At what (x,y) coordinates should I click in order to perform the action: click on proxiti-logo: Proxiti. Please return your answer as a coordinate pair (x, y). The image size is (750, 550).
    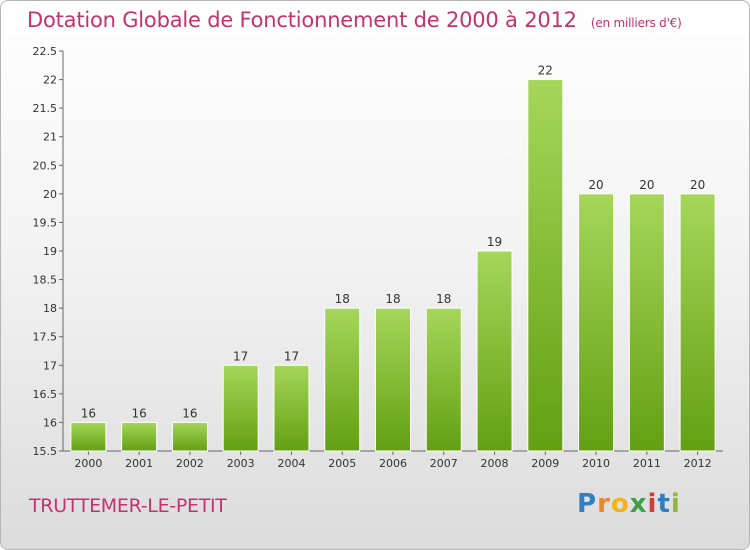
    Looking at the image, I should click on (629, 504).